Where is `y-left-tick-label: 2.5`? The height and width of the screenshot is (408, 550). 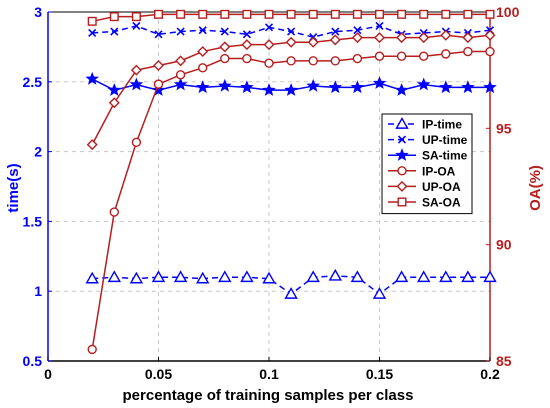
y-left-tick-label: 2.5 is located at coordinates (33, 82).